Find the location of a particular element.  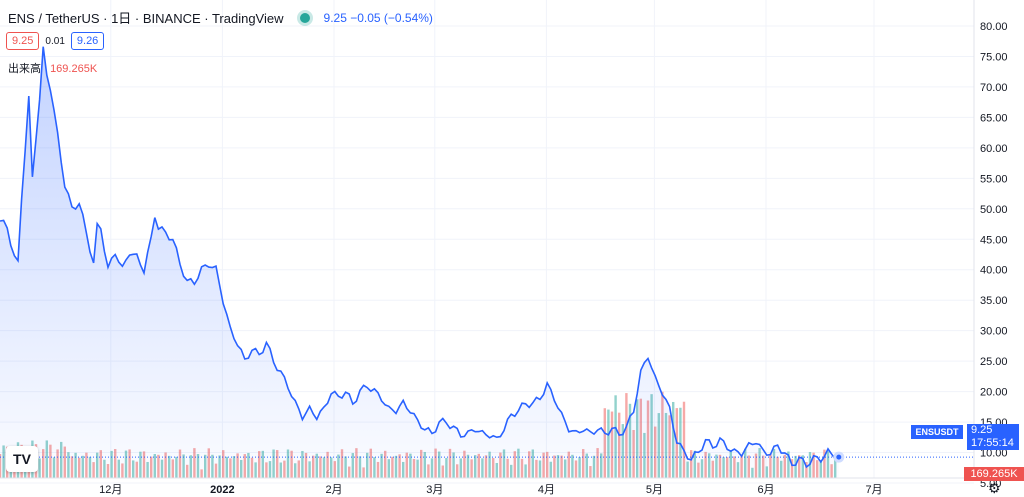

symbol-price-tag: ENSUSDT is located at coordinates (937, 432).